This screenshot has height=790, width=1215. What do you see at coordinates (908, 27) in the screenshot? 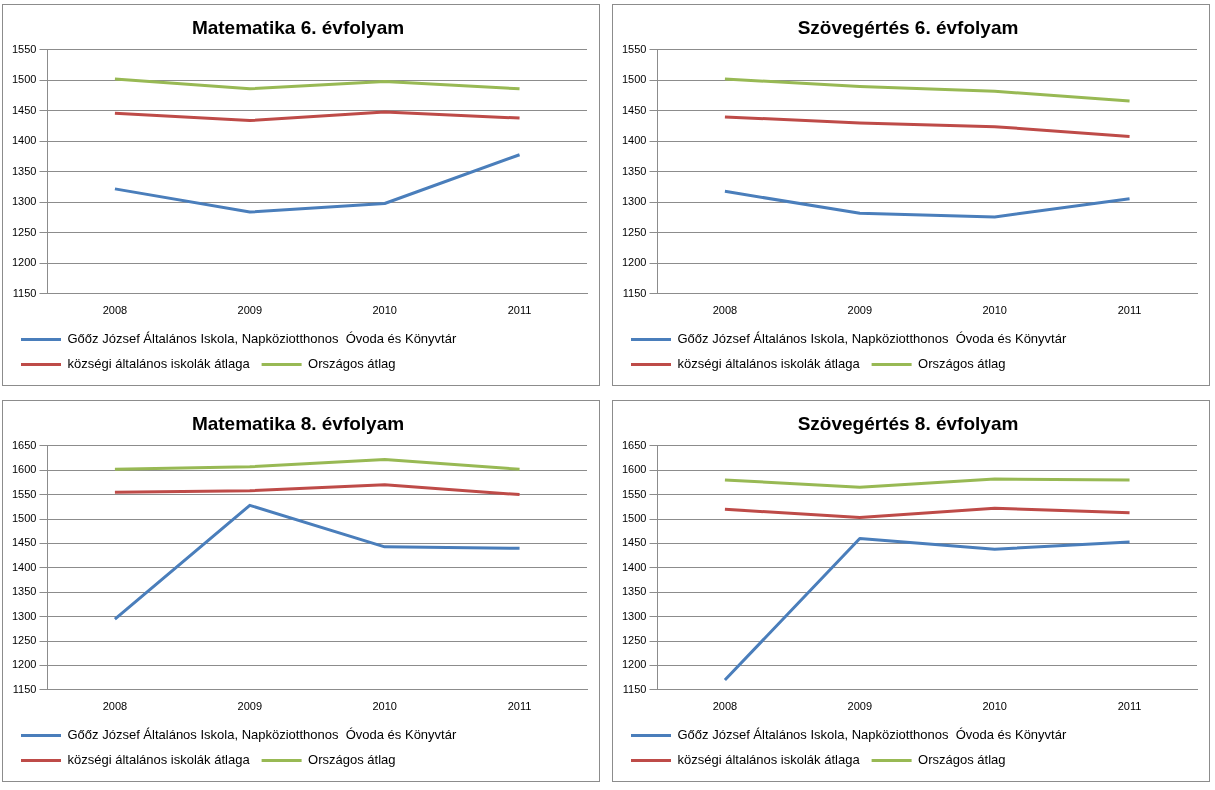
I see `chart-title: Szövegértés 6. évfolyam` at bounding box center [908, 27].